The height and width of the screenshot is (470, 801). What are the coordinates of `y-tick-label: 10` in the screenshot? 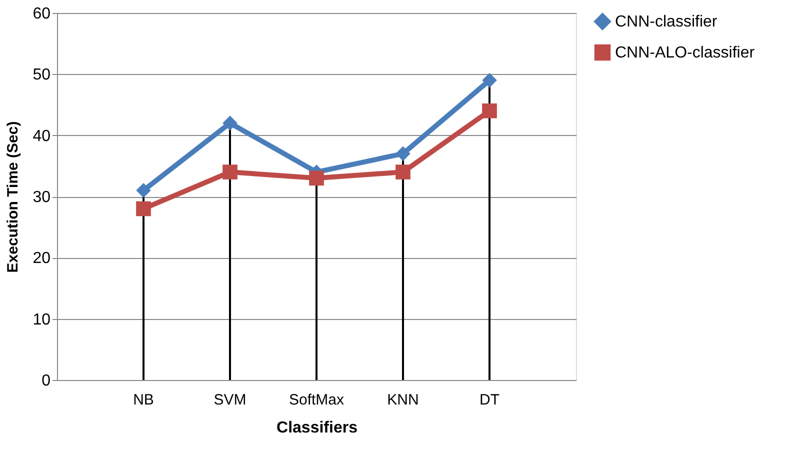 It's located at (41, 319).